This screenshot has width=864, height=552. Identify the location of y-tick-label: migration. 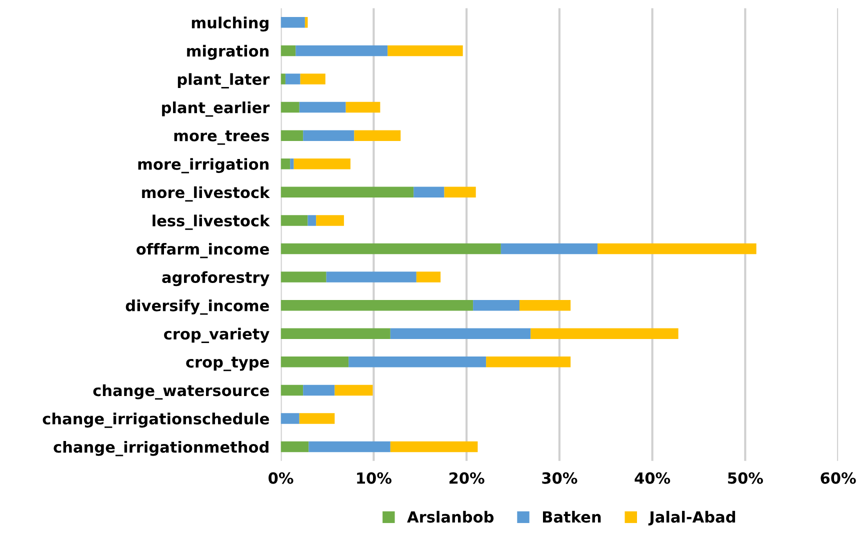
(227, 52).